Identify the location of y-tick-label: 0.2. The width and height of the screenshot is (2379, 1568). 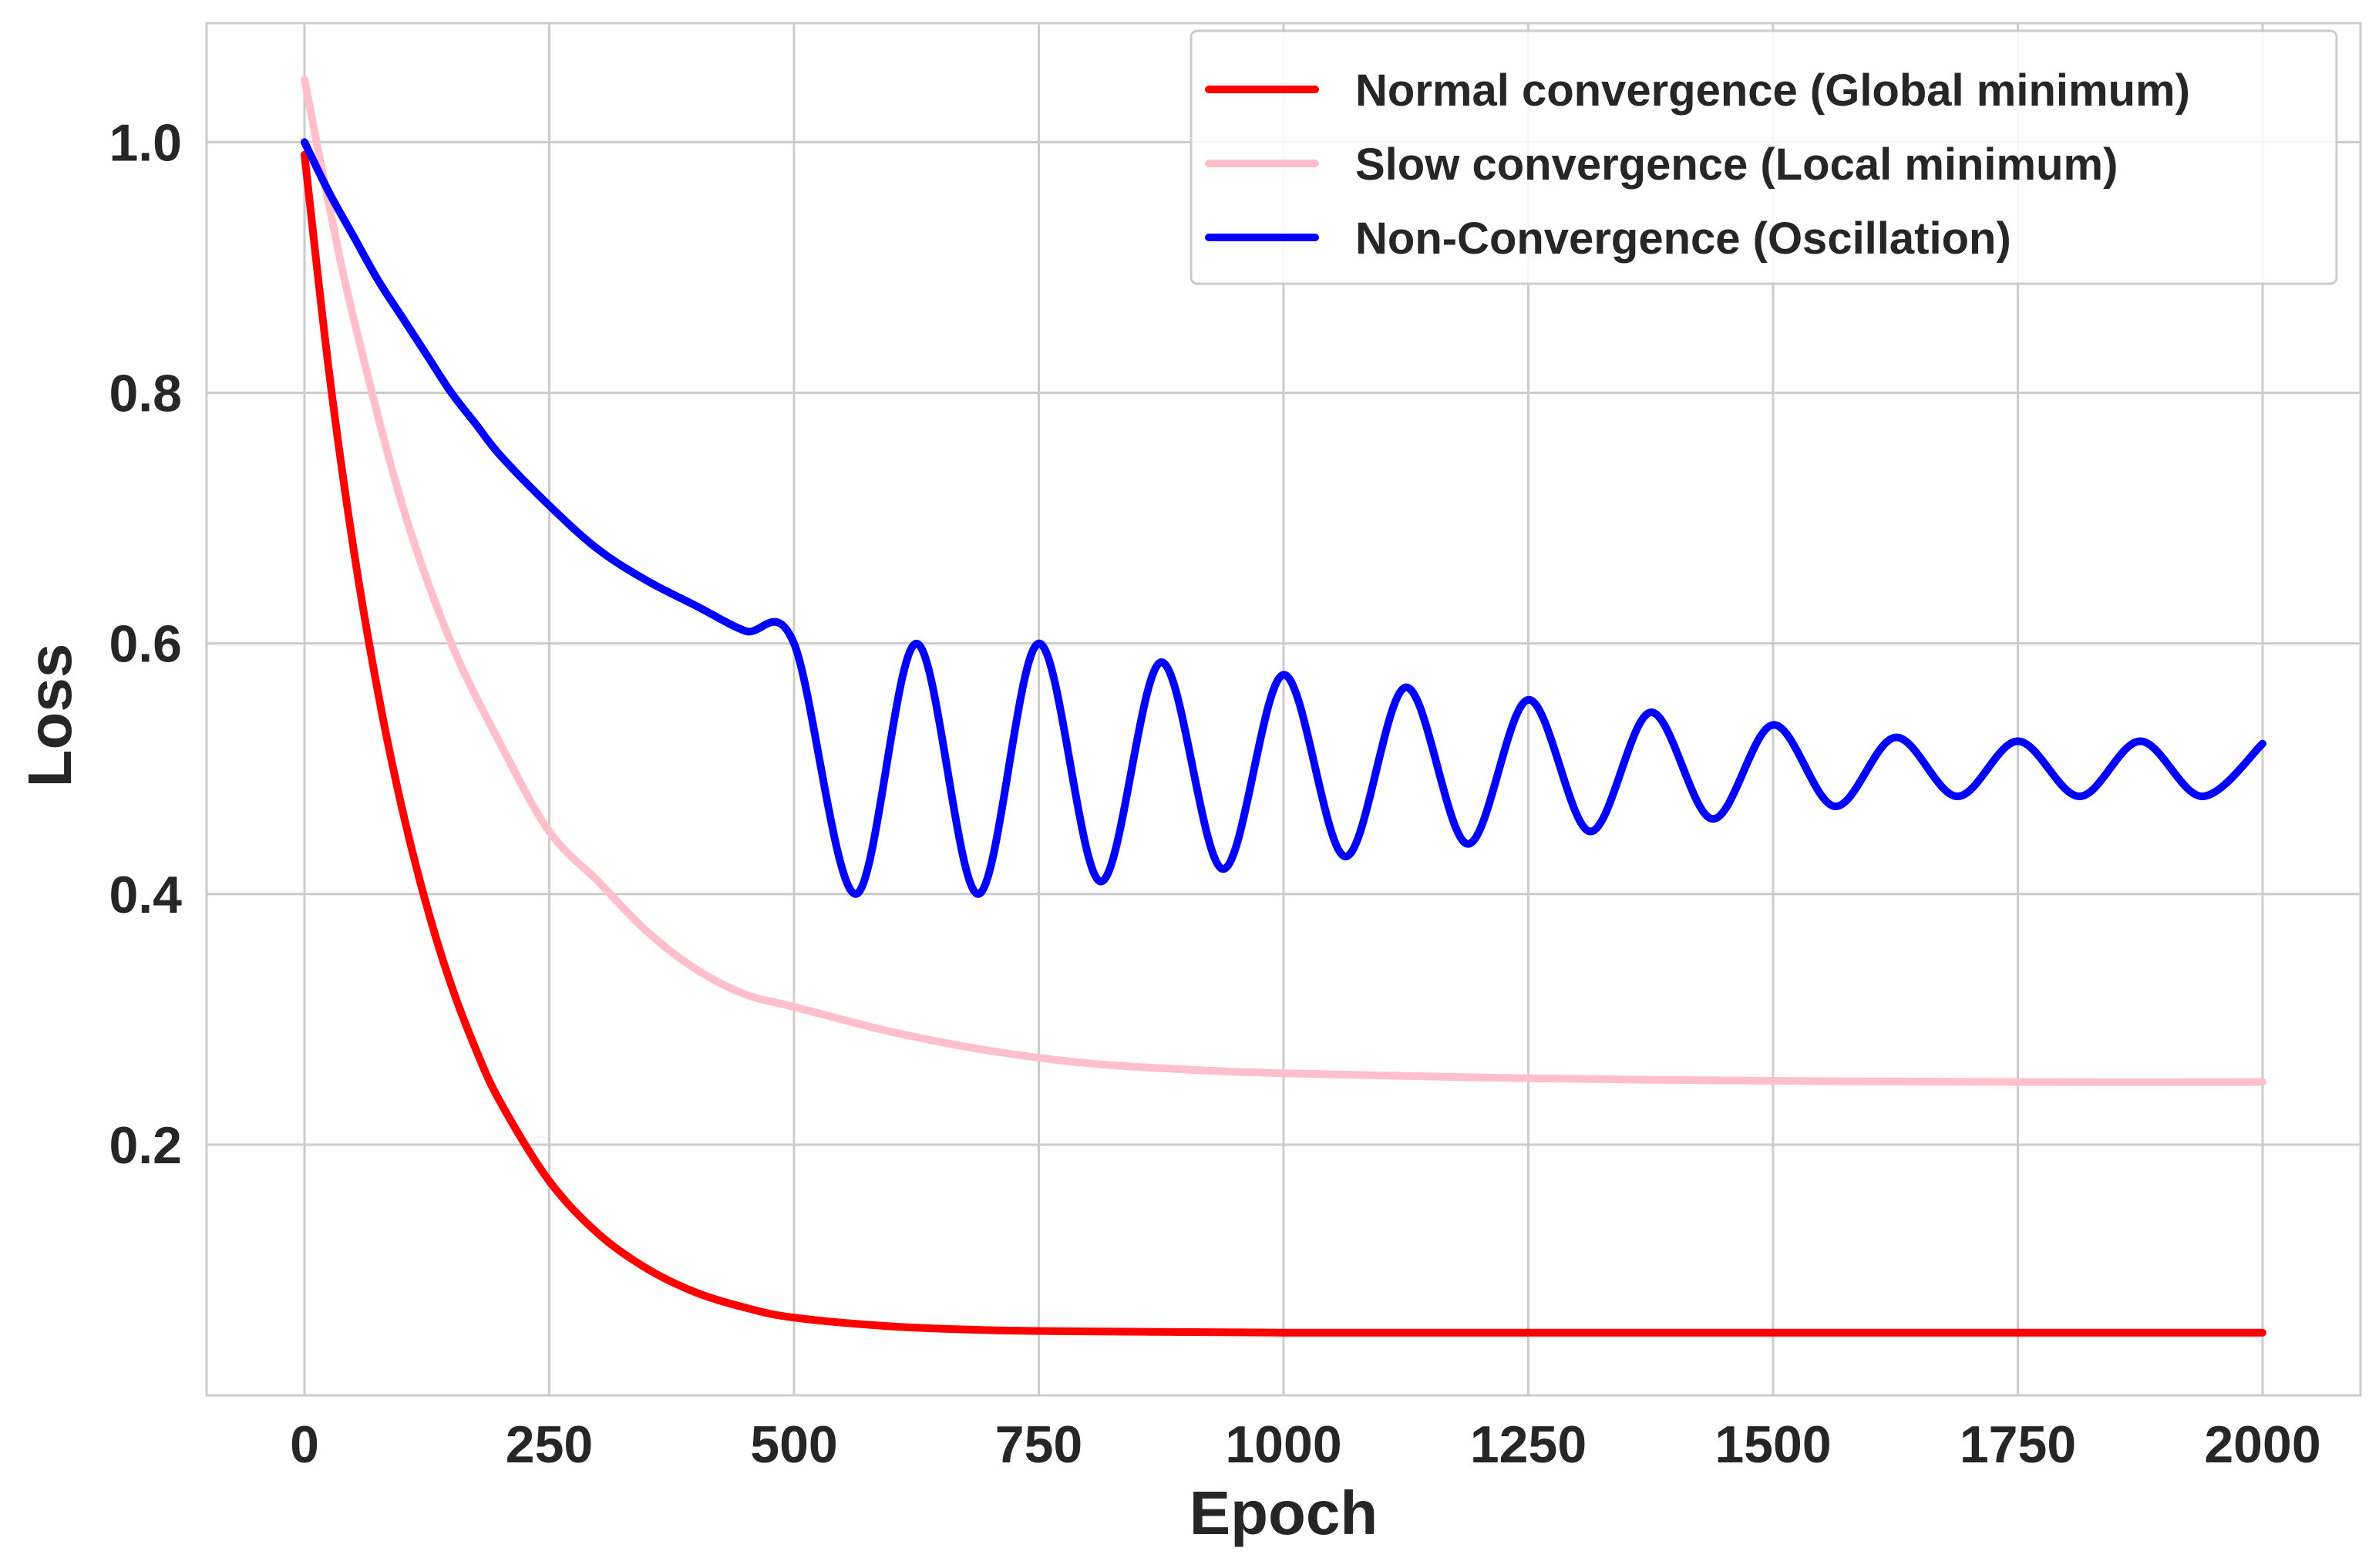
(146, 1145).